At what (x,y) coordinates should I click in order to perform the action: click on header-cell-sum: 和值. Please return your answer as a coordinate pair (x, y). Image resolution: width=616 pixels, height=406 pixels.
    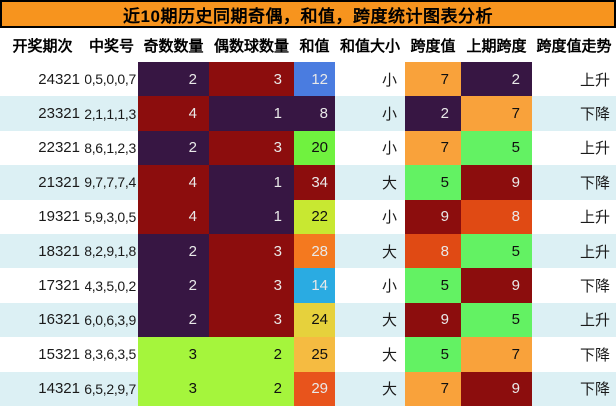
    Looking at the image, I should click on (314, 46).